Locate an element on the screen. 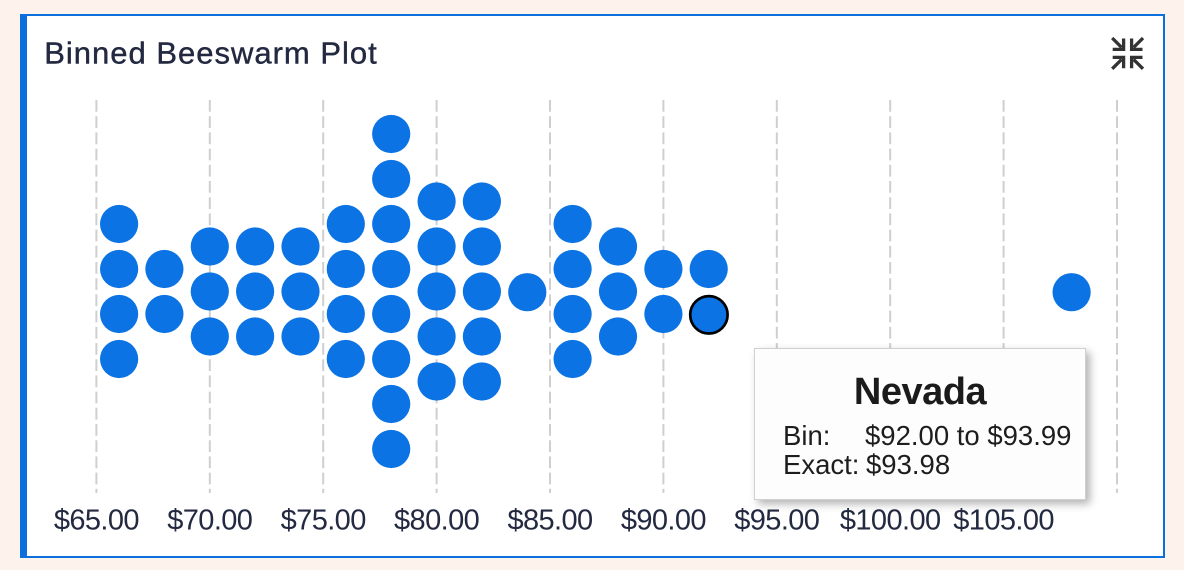  svg-text: $92.00 to $93.99 is located at coordinates (968, 435).